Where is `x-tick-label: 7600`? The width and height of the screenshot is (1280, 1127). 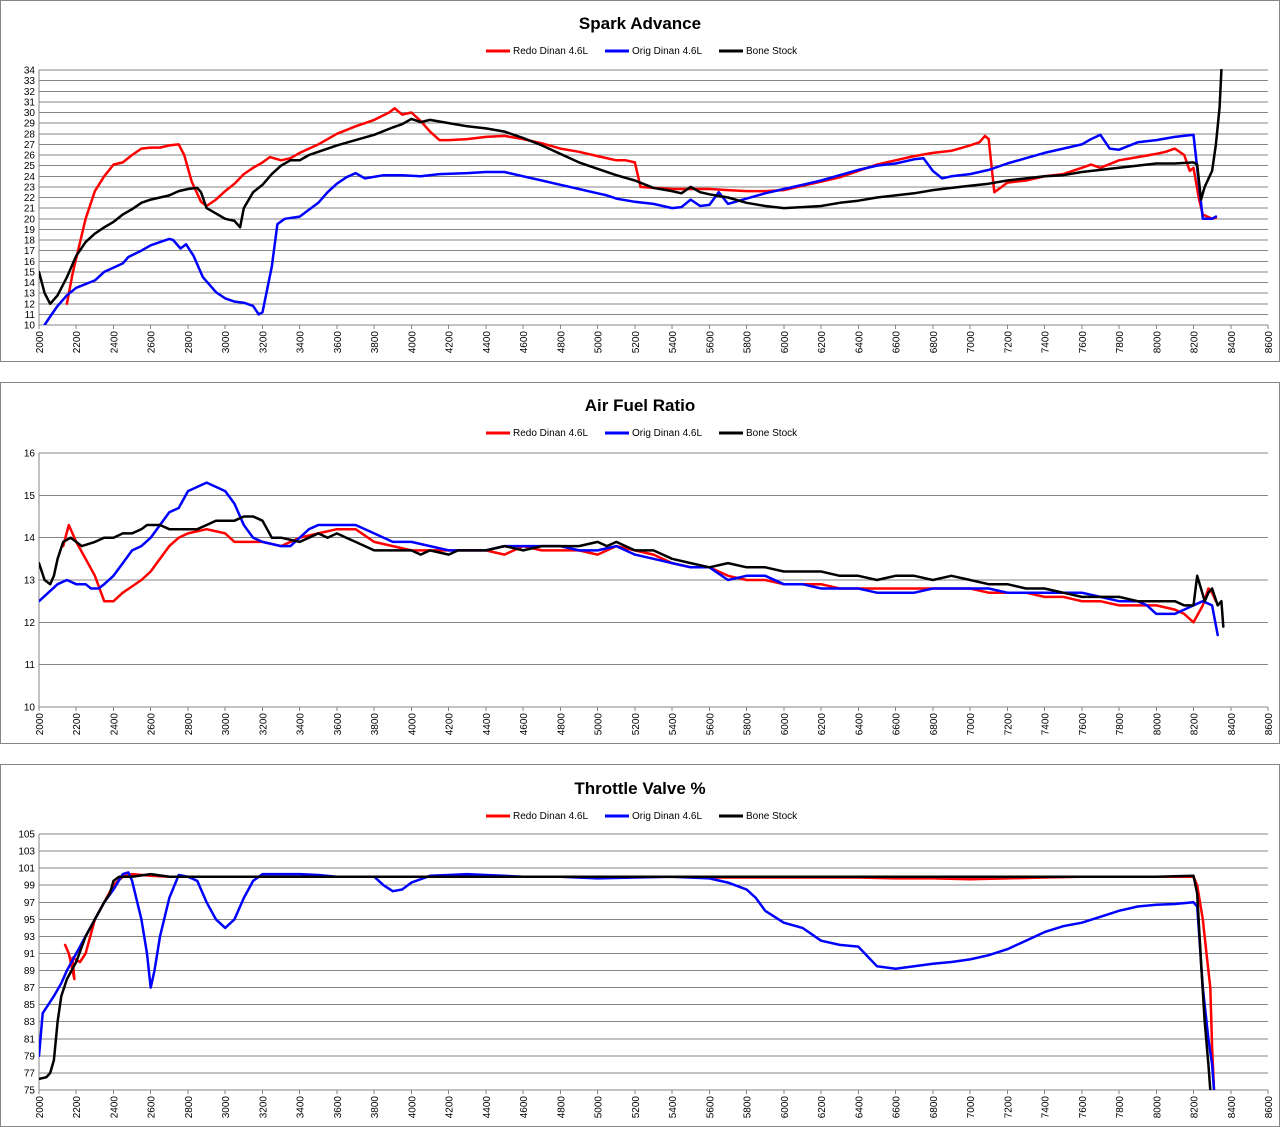 x-tick-label: 7600 is located at coordinates (1083, 1107).